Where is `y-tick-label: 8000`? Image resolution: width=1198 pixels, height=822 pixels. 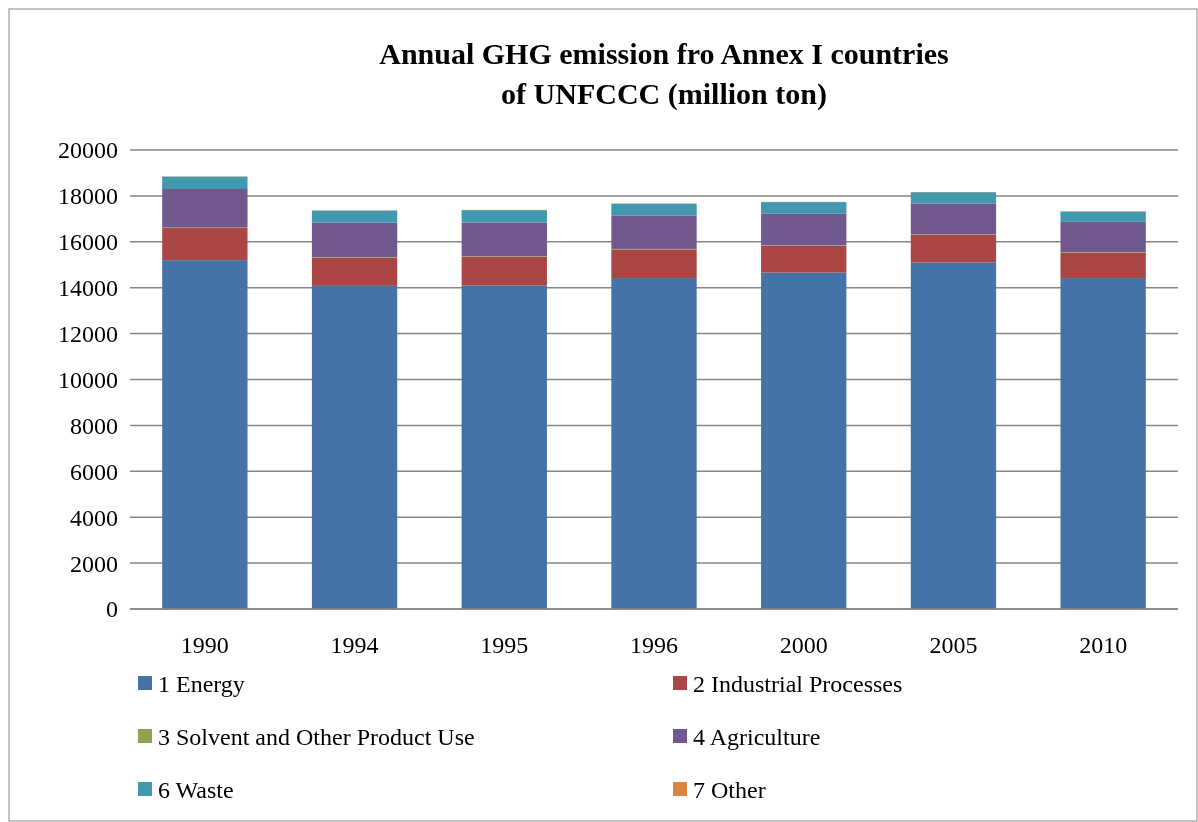
y-tick-label: 8000 is located at coordinates (94, 425).